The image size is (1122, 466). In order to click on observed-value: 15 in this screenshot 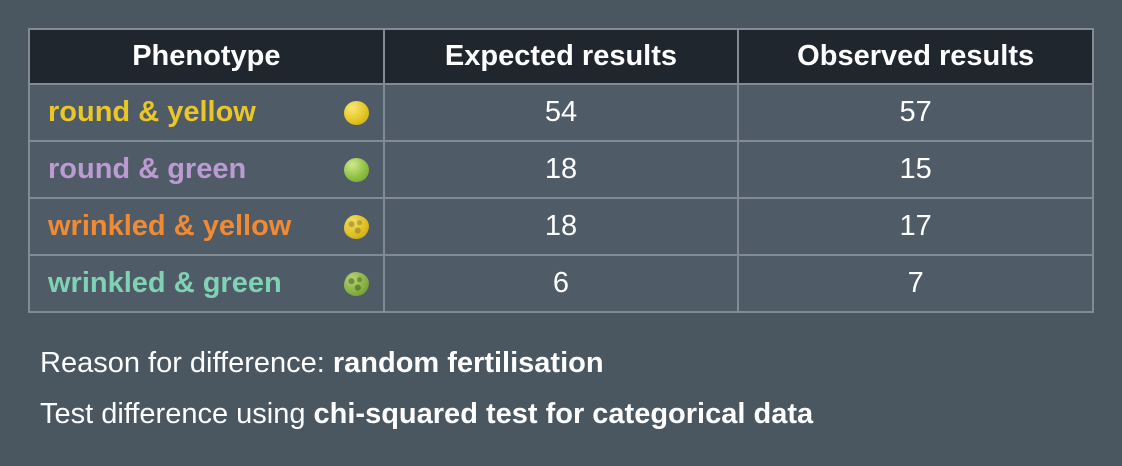, I will do `click(915, 169)`.